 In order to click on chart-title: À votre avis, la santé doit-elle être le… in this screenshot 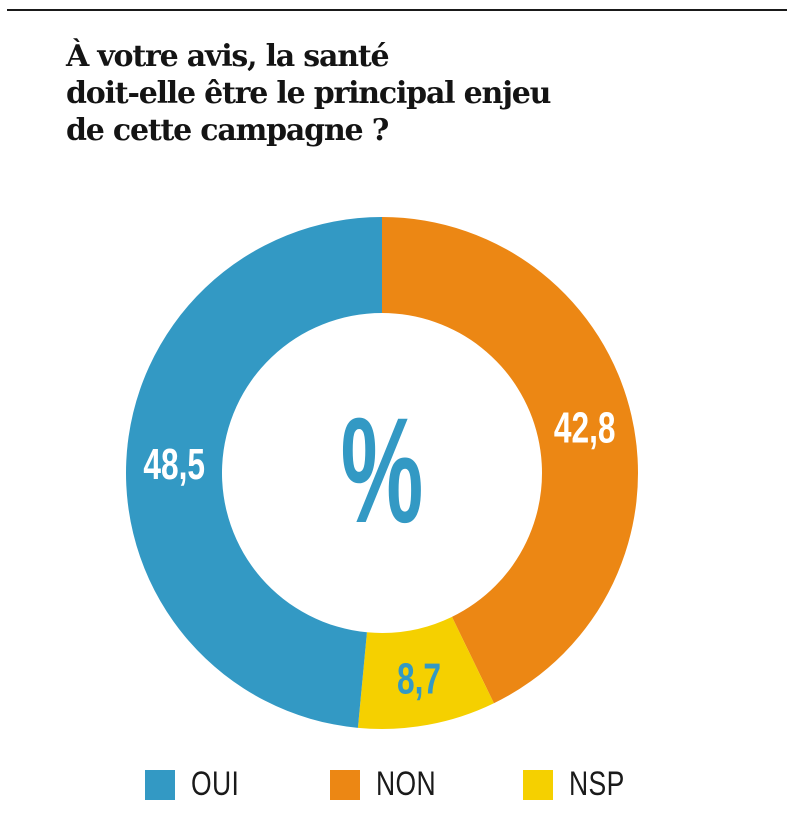, I will do `click(366, 93)`.